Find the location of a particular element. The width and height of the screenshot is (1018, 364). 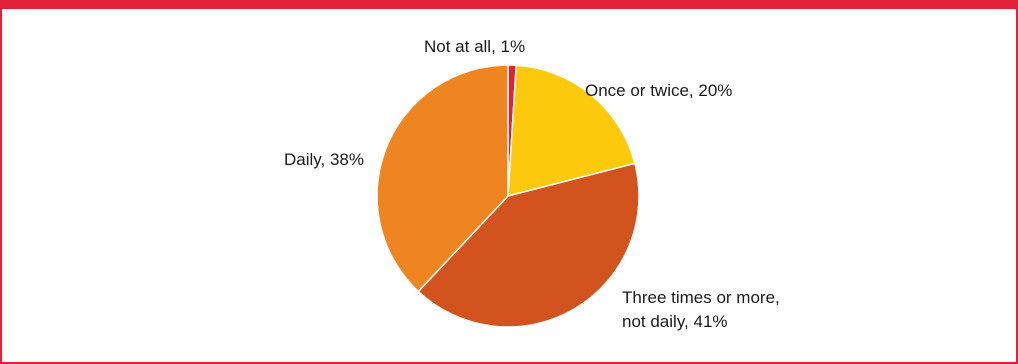

slice-label-line: not daily, 41% is located at coordinates (675, 321).